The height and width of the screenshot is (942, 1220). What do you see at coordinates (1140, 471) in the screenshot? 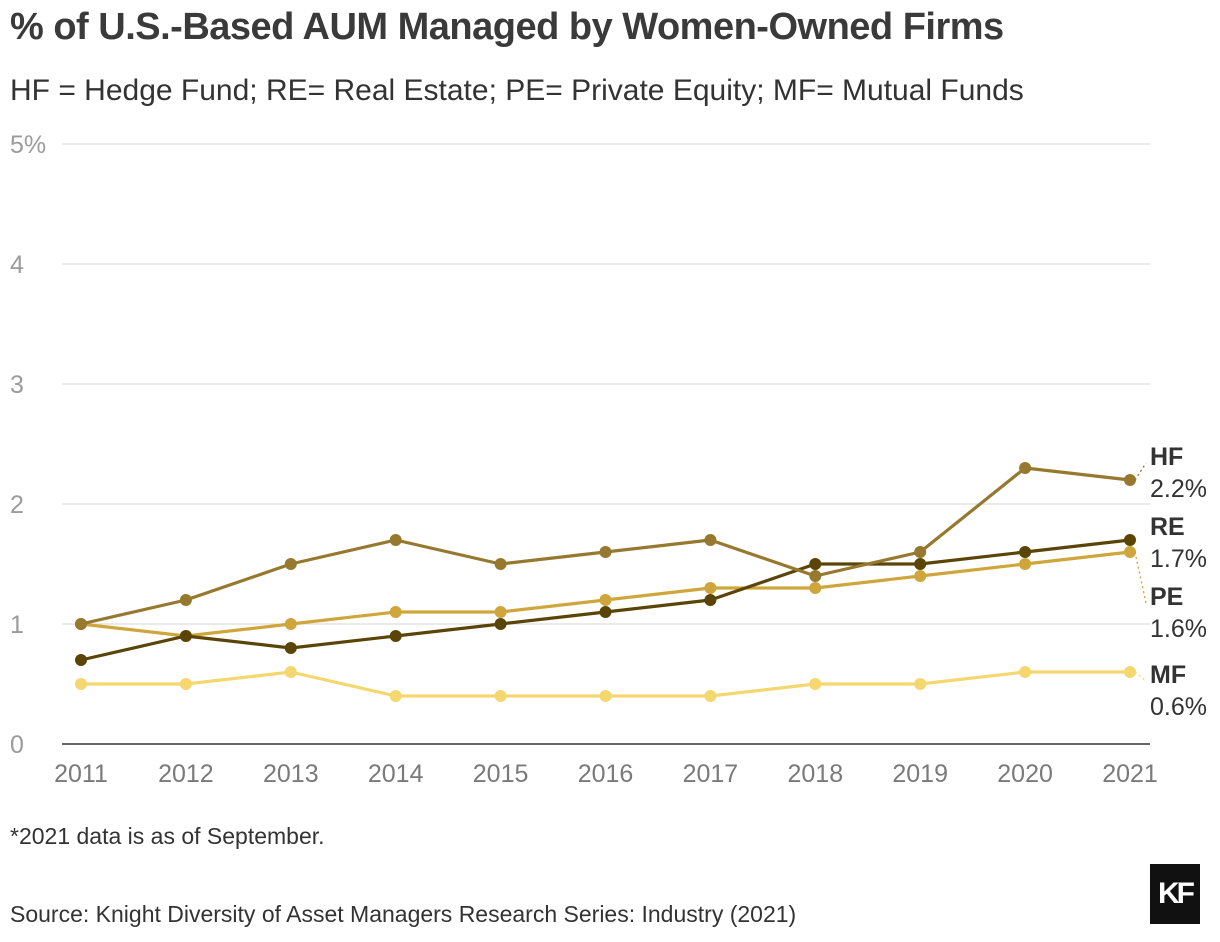
I see `label-leader-hf` at bounding box center [1140, 471].